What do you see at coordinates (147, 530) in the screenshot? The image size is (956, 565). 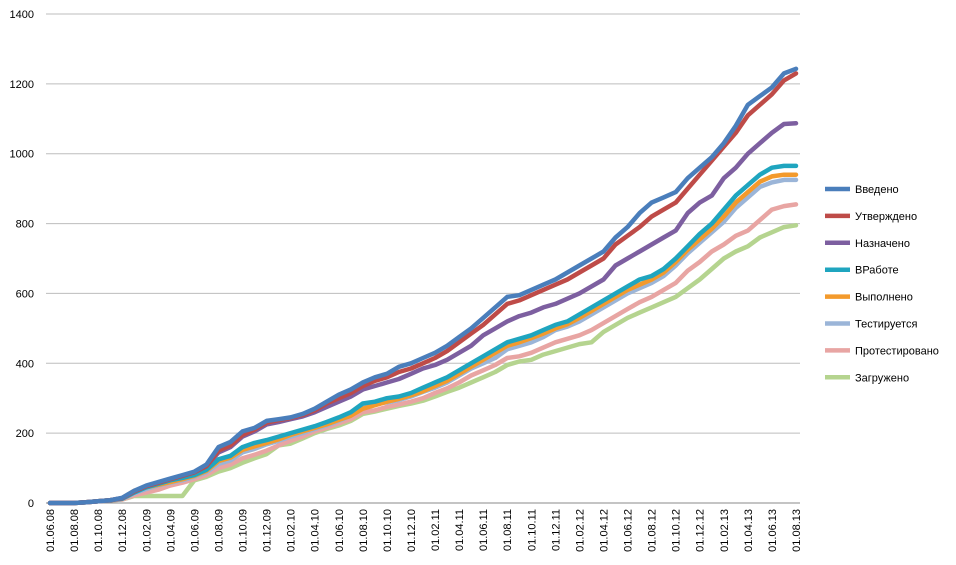 I see `x-tick-label: 01.02.09` at bounding box center [147, 530].